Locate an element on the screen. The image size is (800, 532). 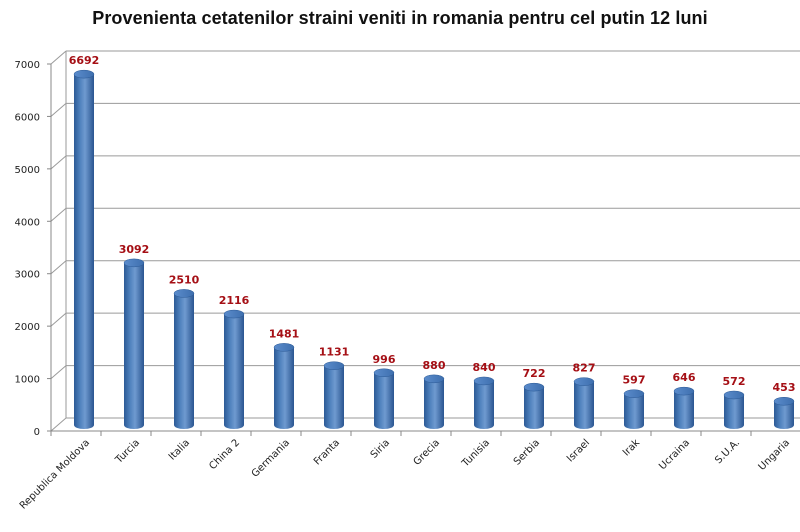
data-label: 453 is located at coordinates (784, 387).